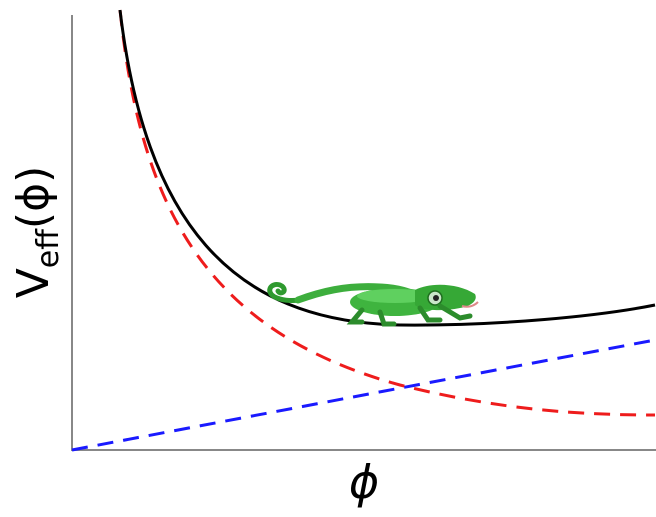 This screenshot has width=656, height=517. I want to click on y-label-subscript: eff, so click(48, 248).